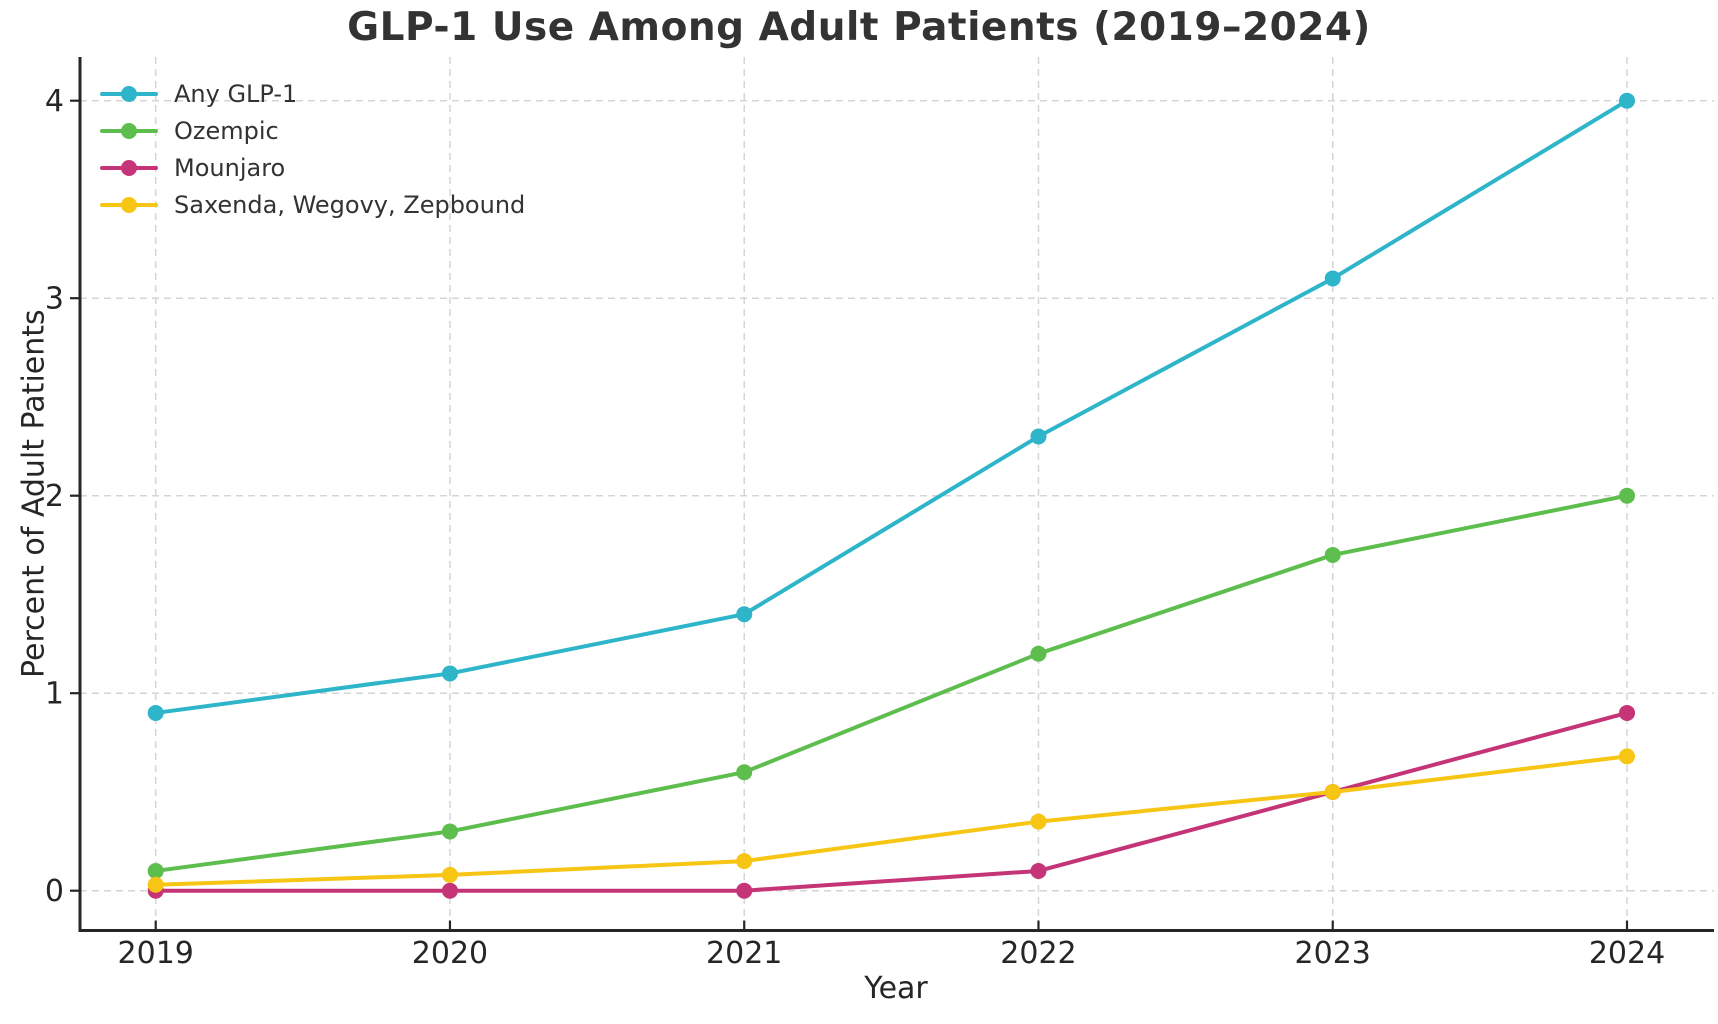 The height and width of the screenshot is (1024, 1718). What do you see at coordinates (155, 884) in the screenshot?
I see `data-point-saxenda-wegovy-zepbound-2019` at bounding box center [155, 884].